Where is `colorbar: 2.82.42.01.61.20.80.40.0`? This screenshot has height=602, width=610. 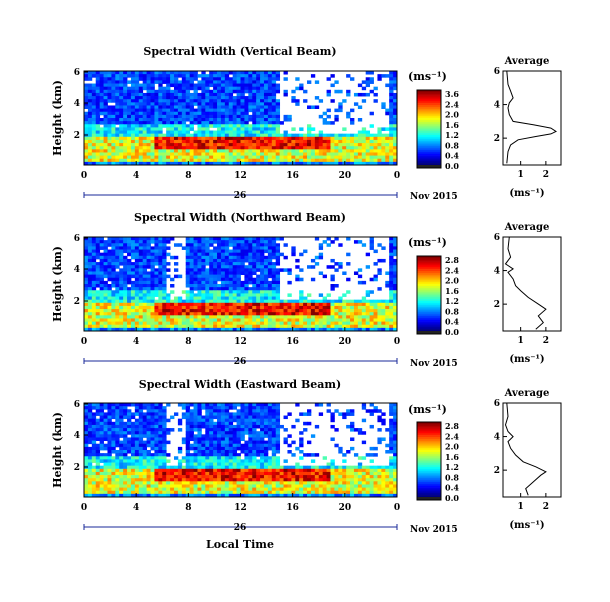 colorbar: 2.82.42.01.61.20.80.40.0 is located at coordinates (438, 296).